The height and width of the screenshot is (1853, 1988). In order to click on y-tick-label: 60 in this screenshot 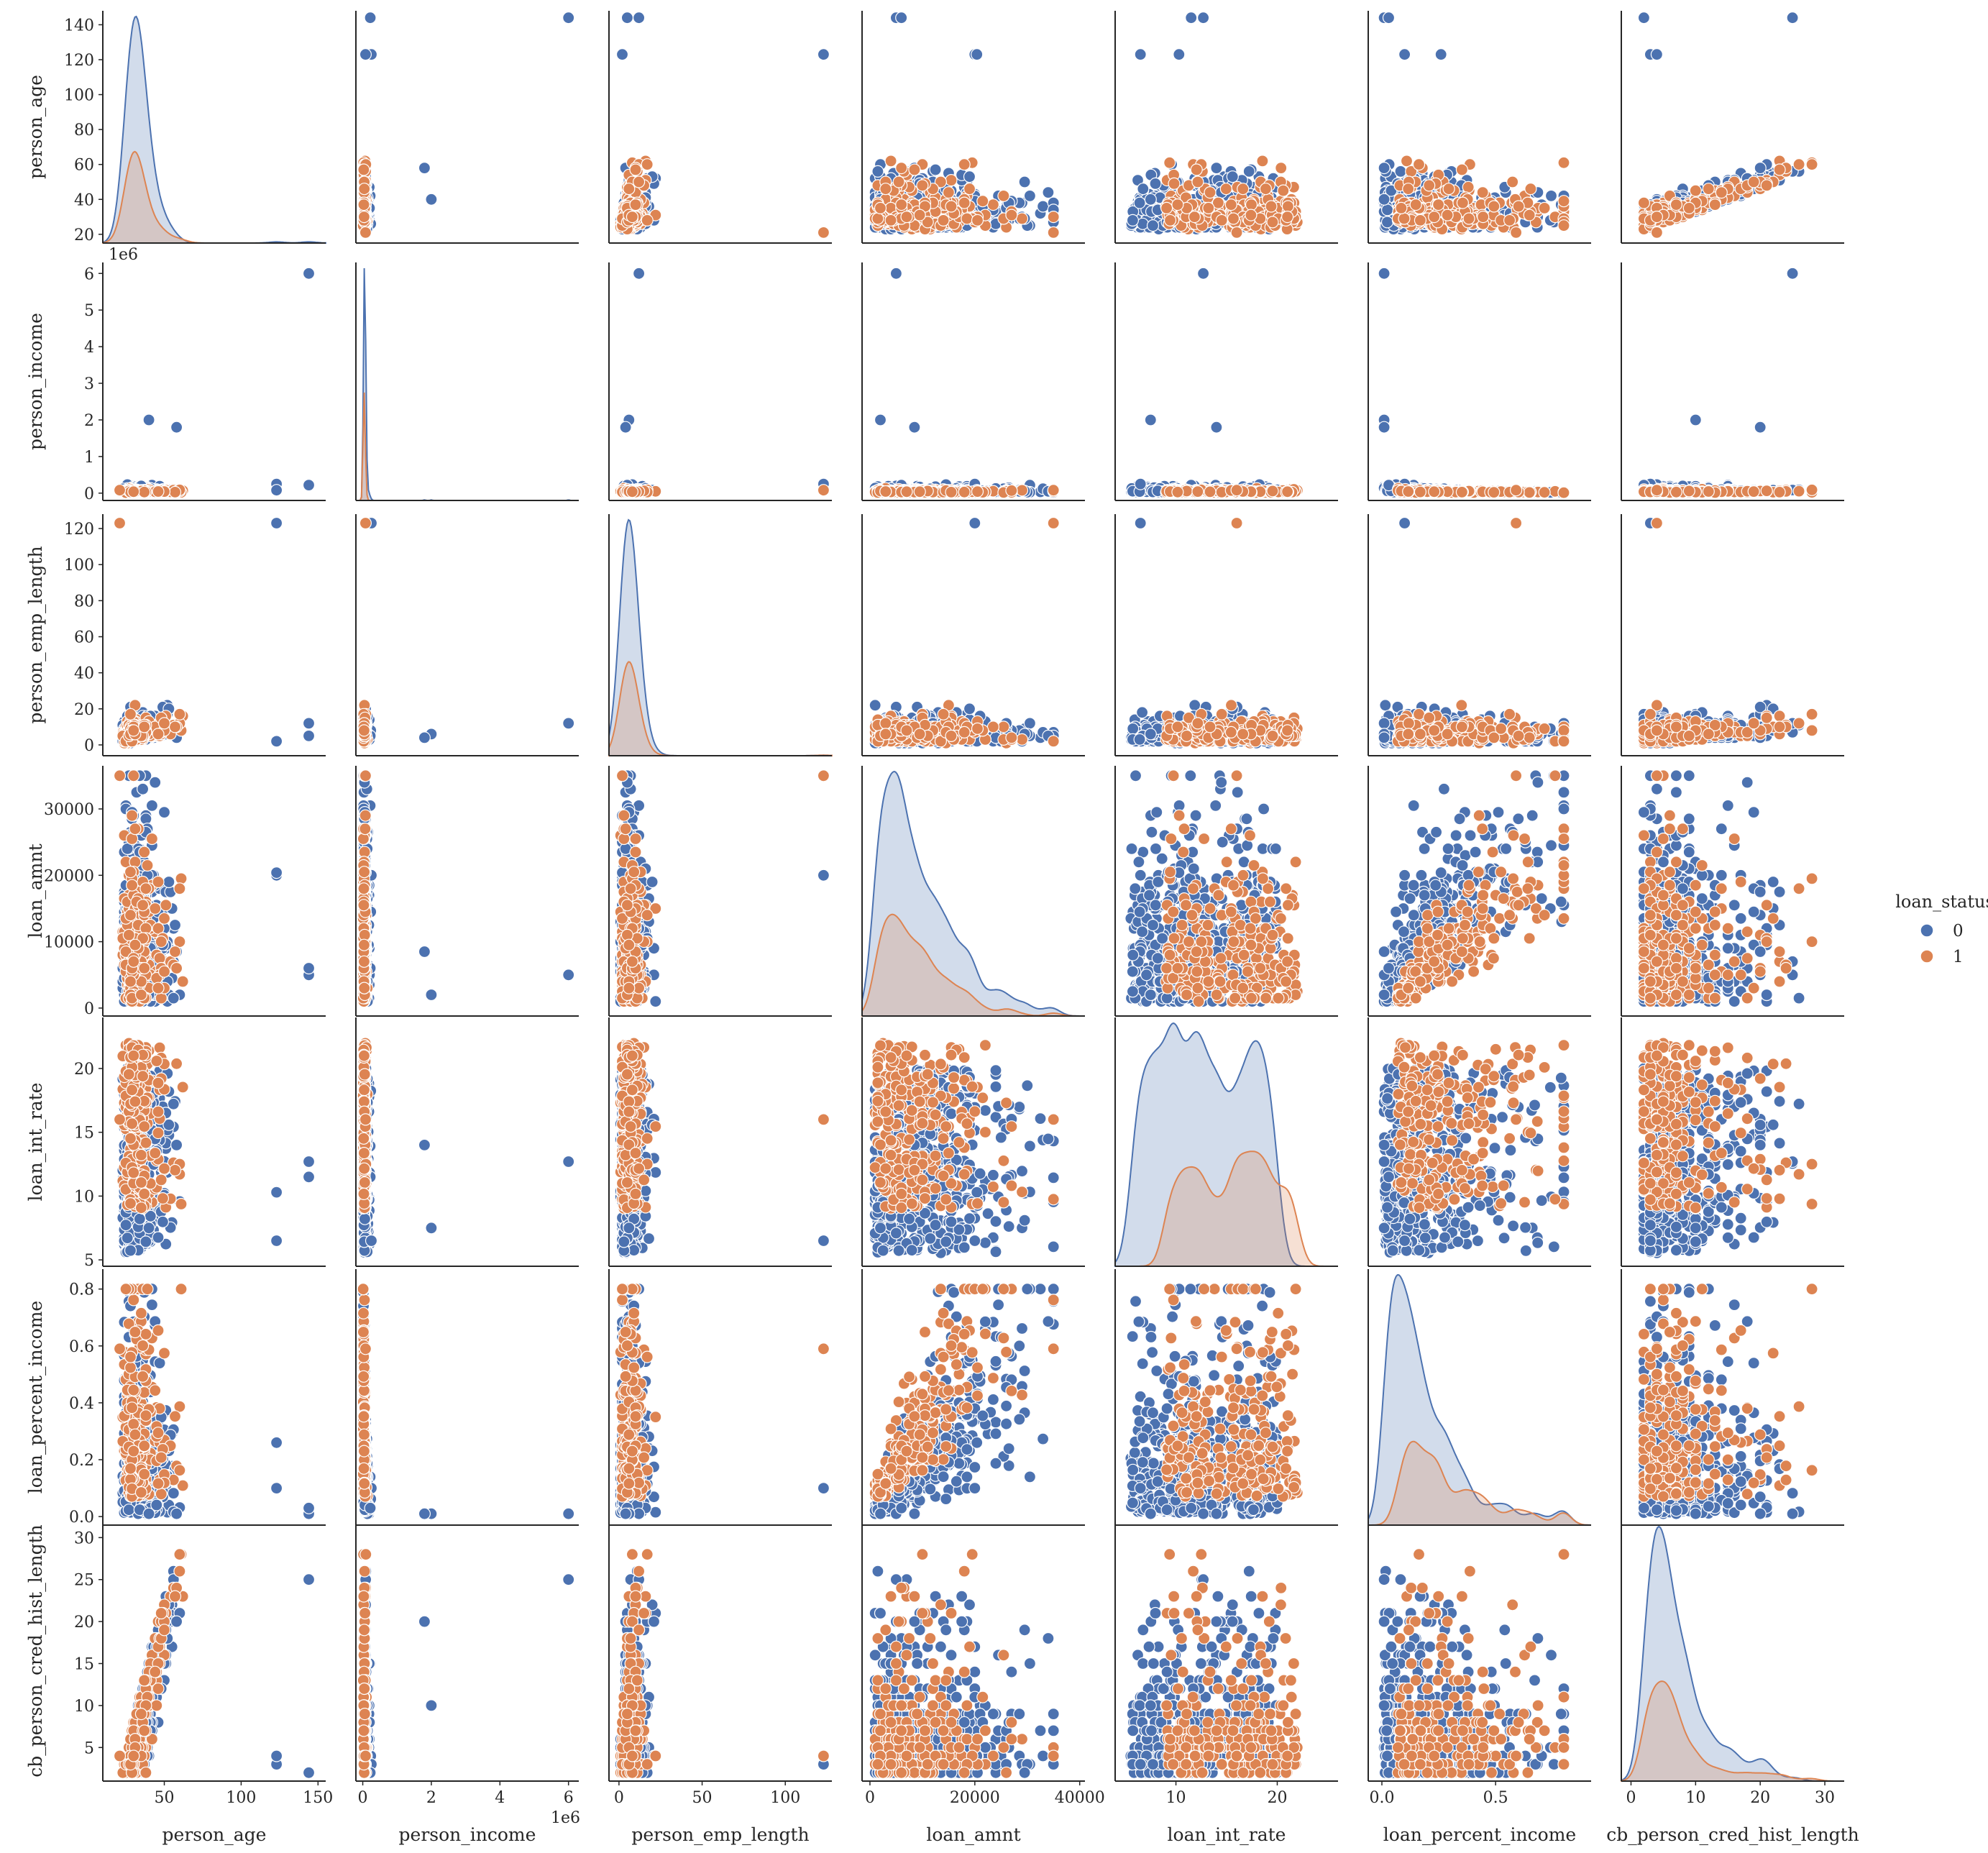, I will do `click(84, 166)`.